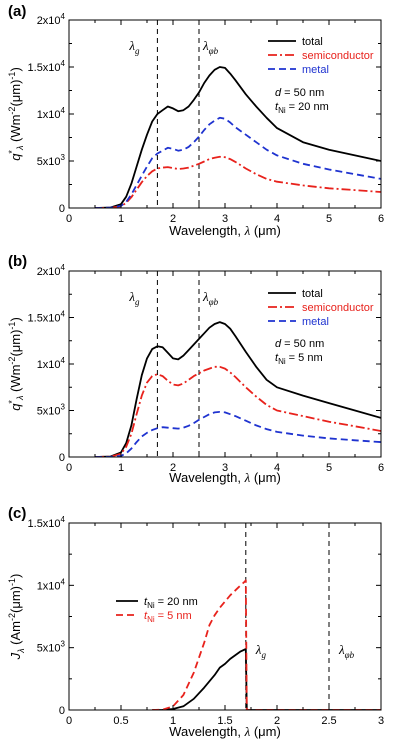 Image resolution: width=415 pixels, height=748 pixels. I want to click on x-tick-label: 1.5, so click(224, 721).